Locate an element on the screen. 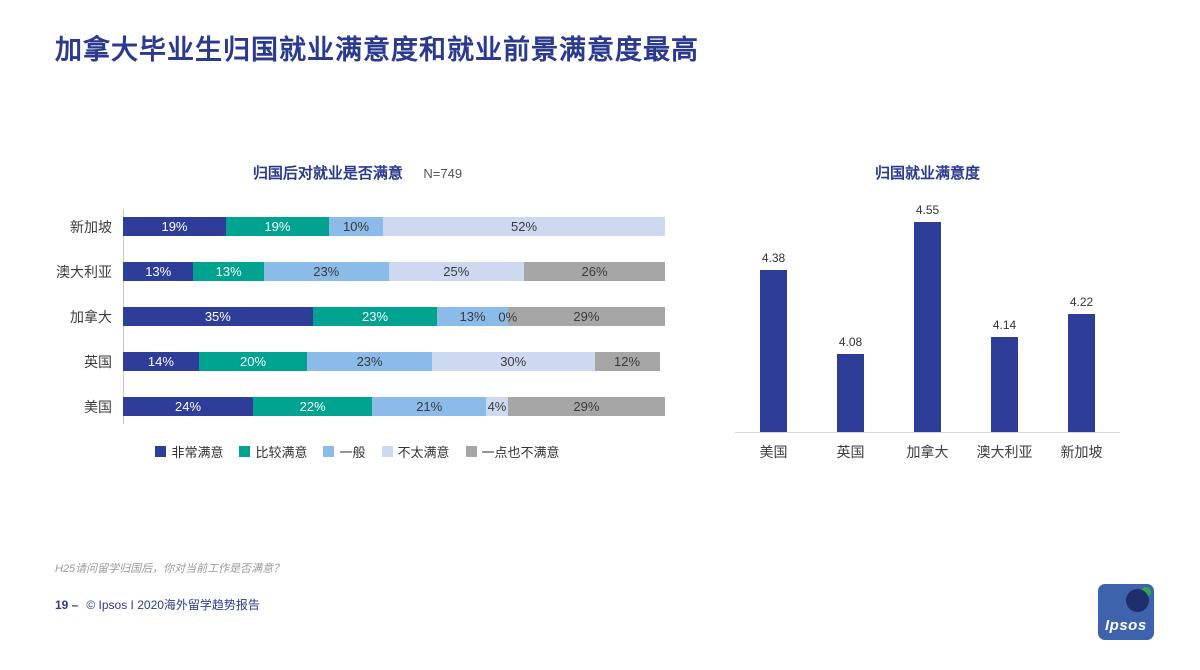 The image size is (1200, 670). bar-category-label: 加拿大 is located at coordinates (927, 452).